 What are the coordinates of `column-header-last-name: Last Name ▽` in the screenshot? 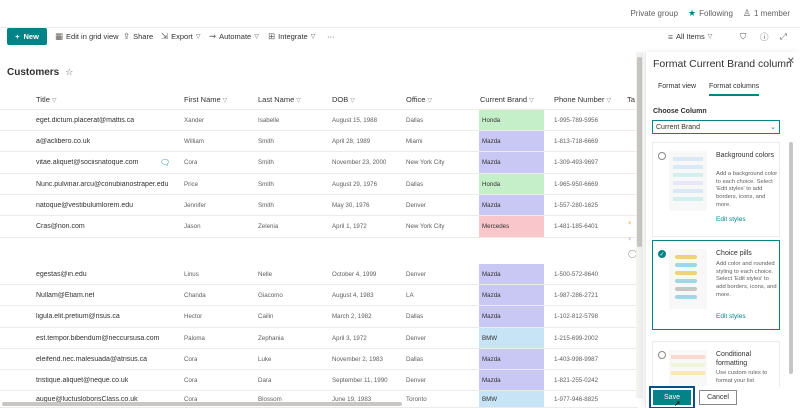 It's located at (279, 99).